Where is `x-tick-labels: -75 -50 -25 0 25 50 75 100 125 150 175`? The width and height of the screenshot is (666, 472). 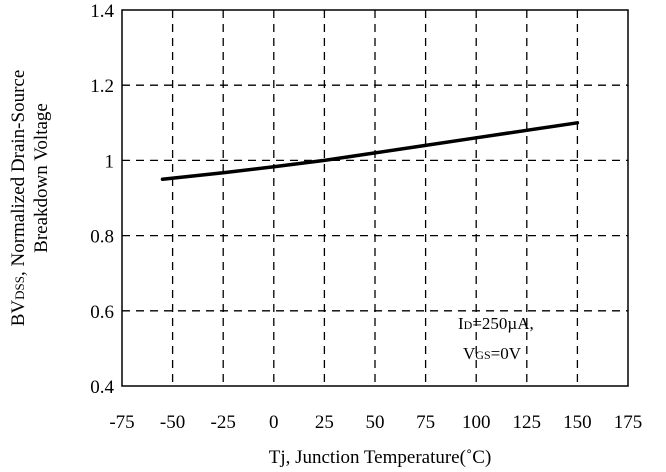 x-tick-labels: -75 -50 -25 0 25 50 75 100 125 150 175 is located at coordinates (375, 422).